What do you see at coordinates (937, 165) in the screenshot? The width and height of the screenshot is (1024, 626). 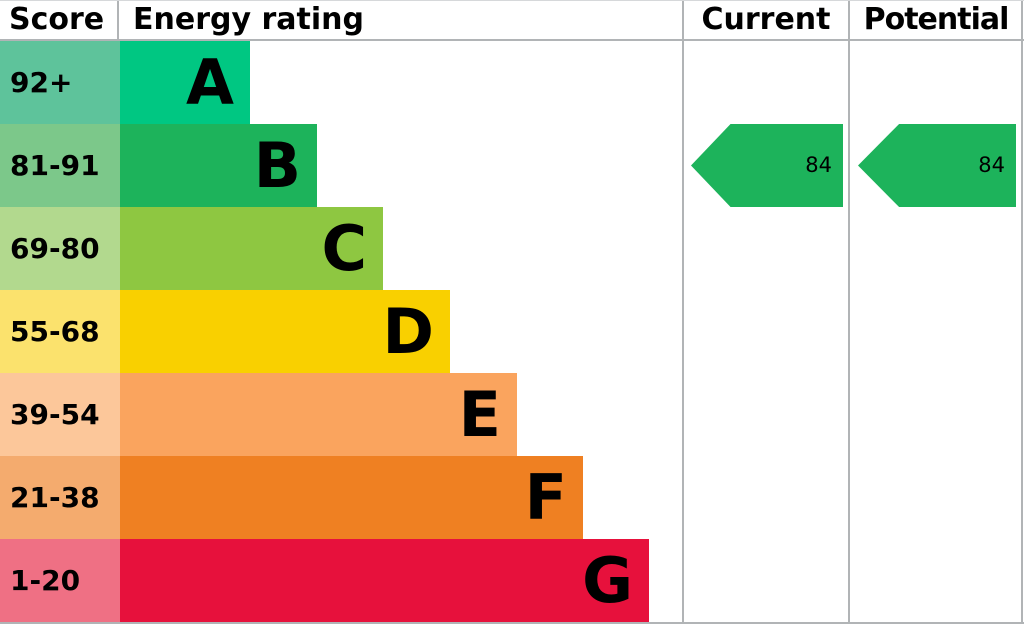 I see `potential-rating-arrow: 84` at bounding box center [937, 165].